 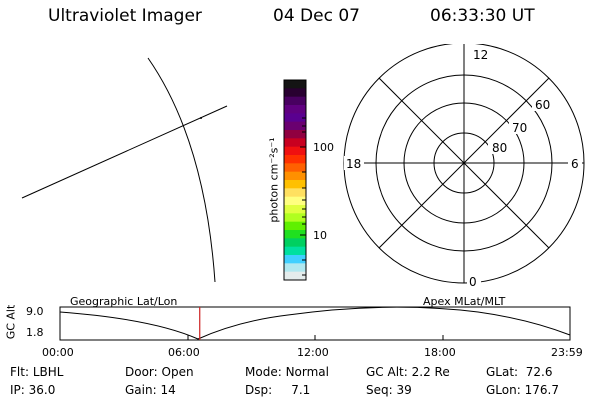 What do you see at coordinates (313, 352) in the screenshot?
I see `timeline-x-tick-1200: 12:00` at bounding box center [313, 352].